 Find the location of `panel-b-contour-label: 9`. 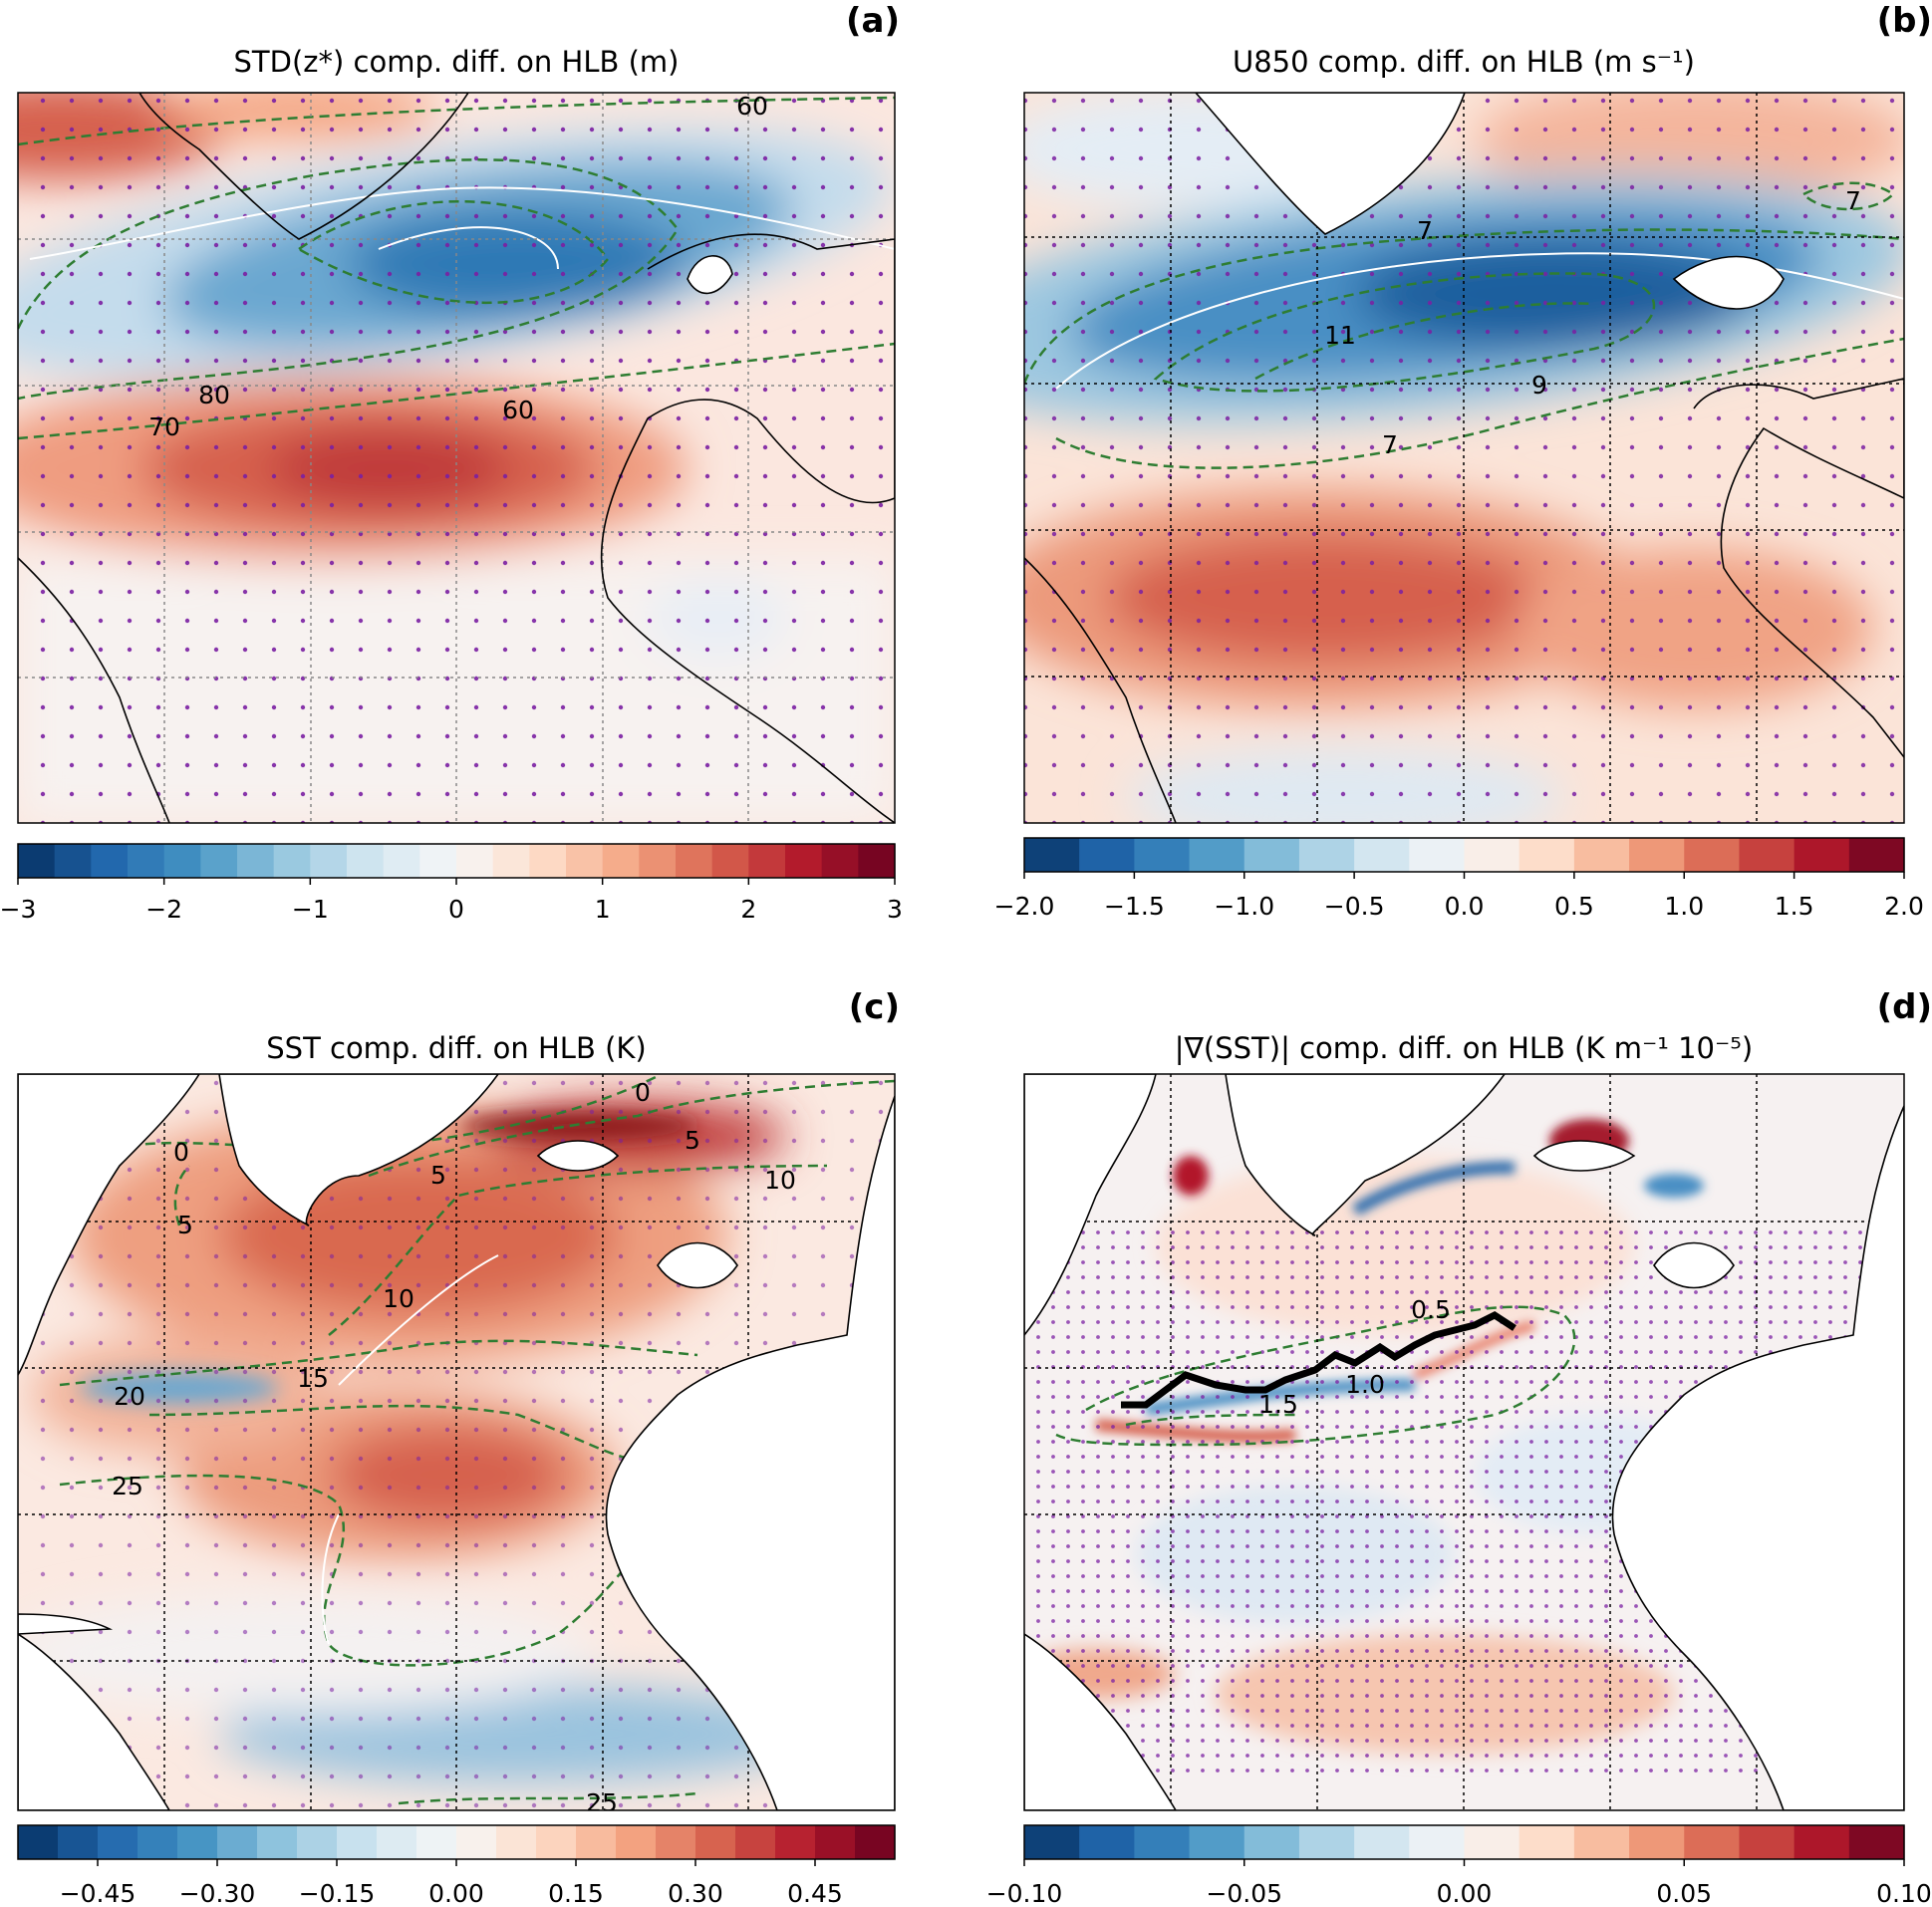

panel-b-contour-label: 9 is located at coordinates (1539, 386).